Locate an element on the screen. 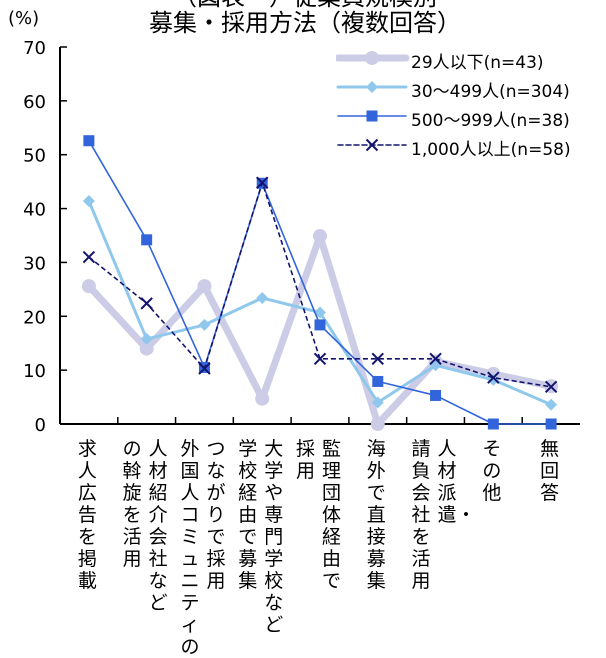 Image resolution: width=606 pixels, height=658 pixels. legend-item: 500～999人(n=38) is located at coordinates (468, 116).